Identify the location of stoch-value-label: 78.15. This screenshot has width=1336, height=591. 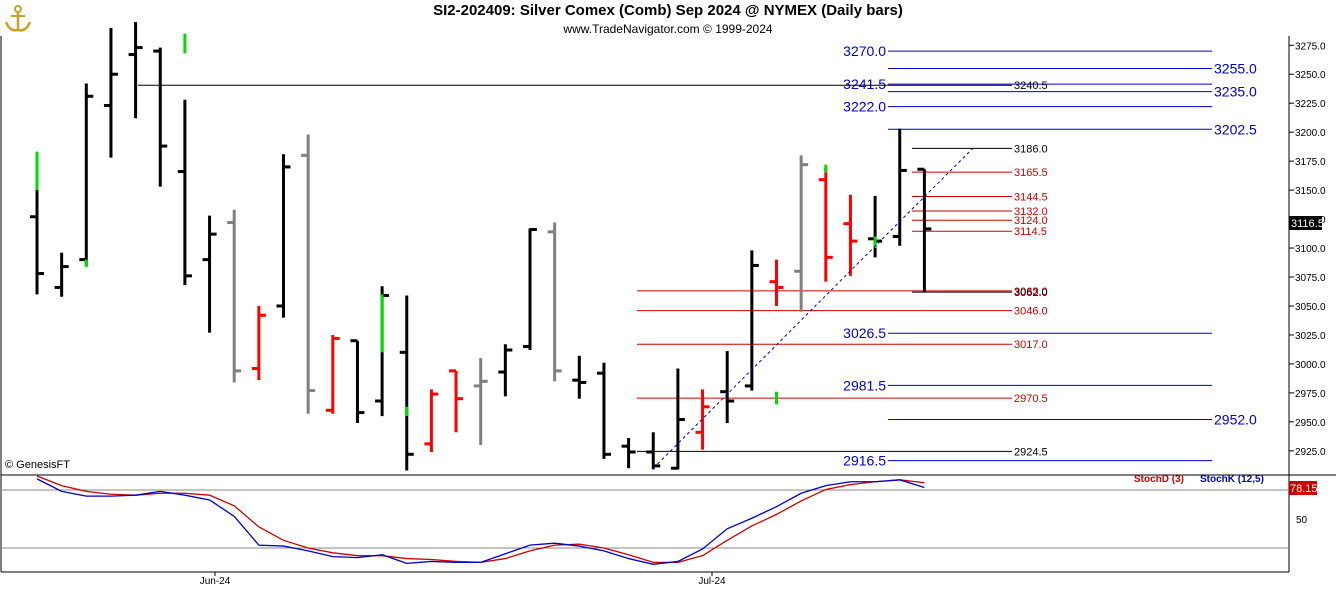
(1304, 489).